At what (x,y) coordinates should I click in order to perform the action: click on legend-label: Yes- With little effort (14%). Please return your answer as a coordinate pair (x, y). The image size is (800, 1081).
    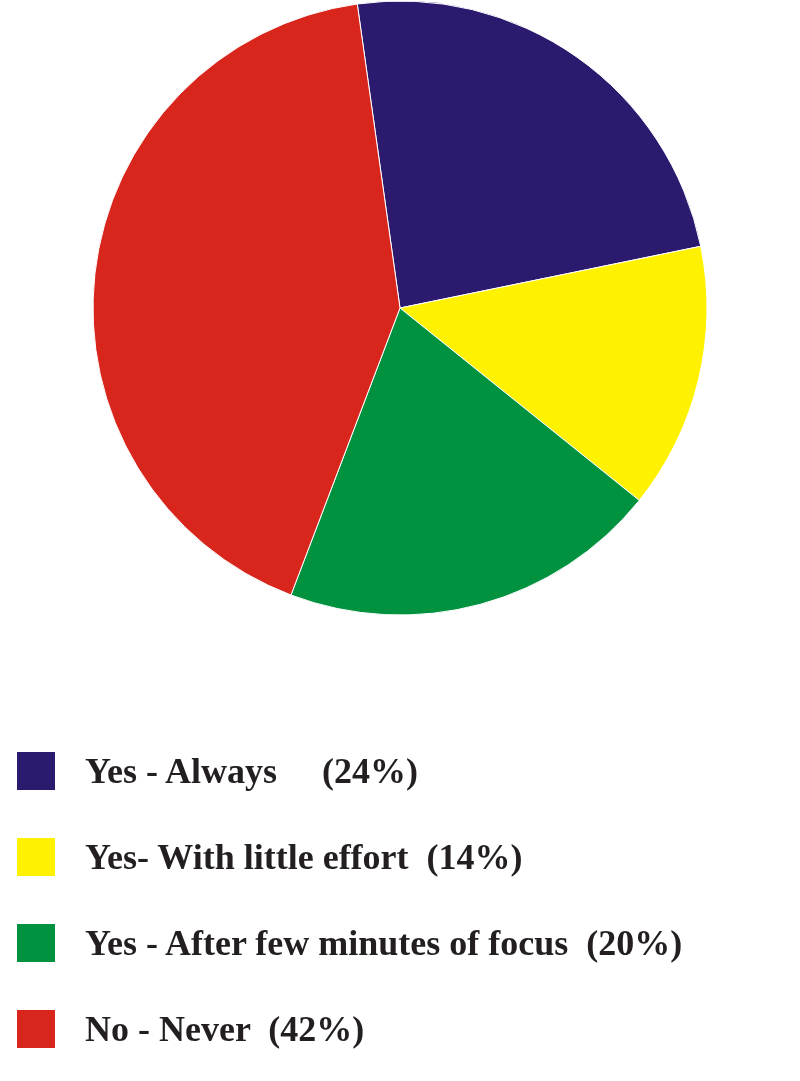
    Looking at the image, I should click on (304, 857).